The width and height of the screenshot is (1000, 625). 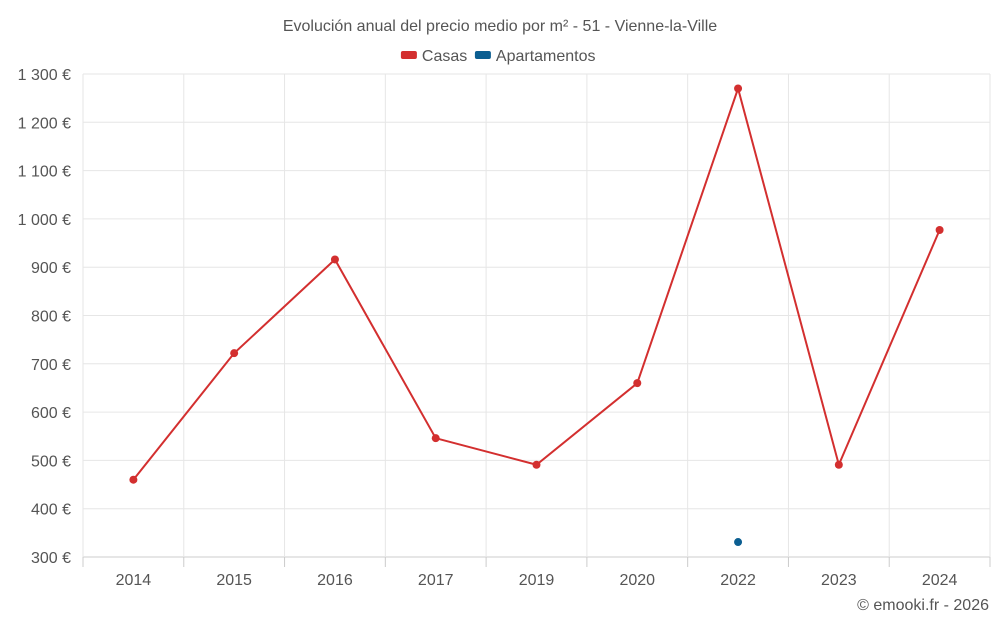 I want to click on legend-item-casas: Casas, so click(x=433, y=56).